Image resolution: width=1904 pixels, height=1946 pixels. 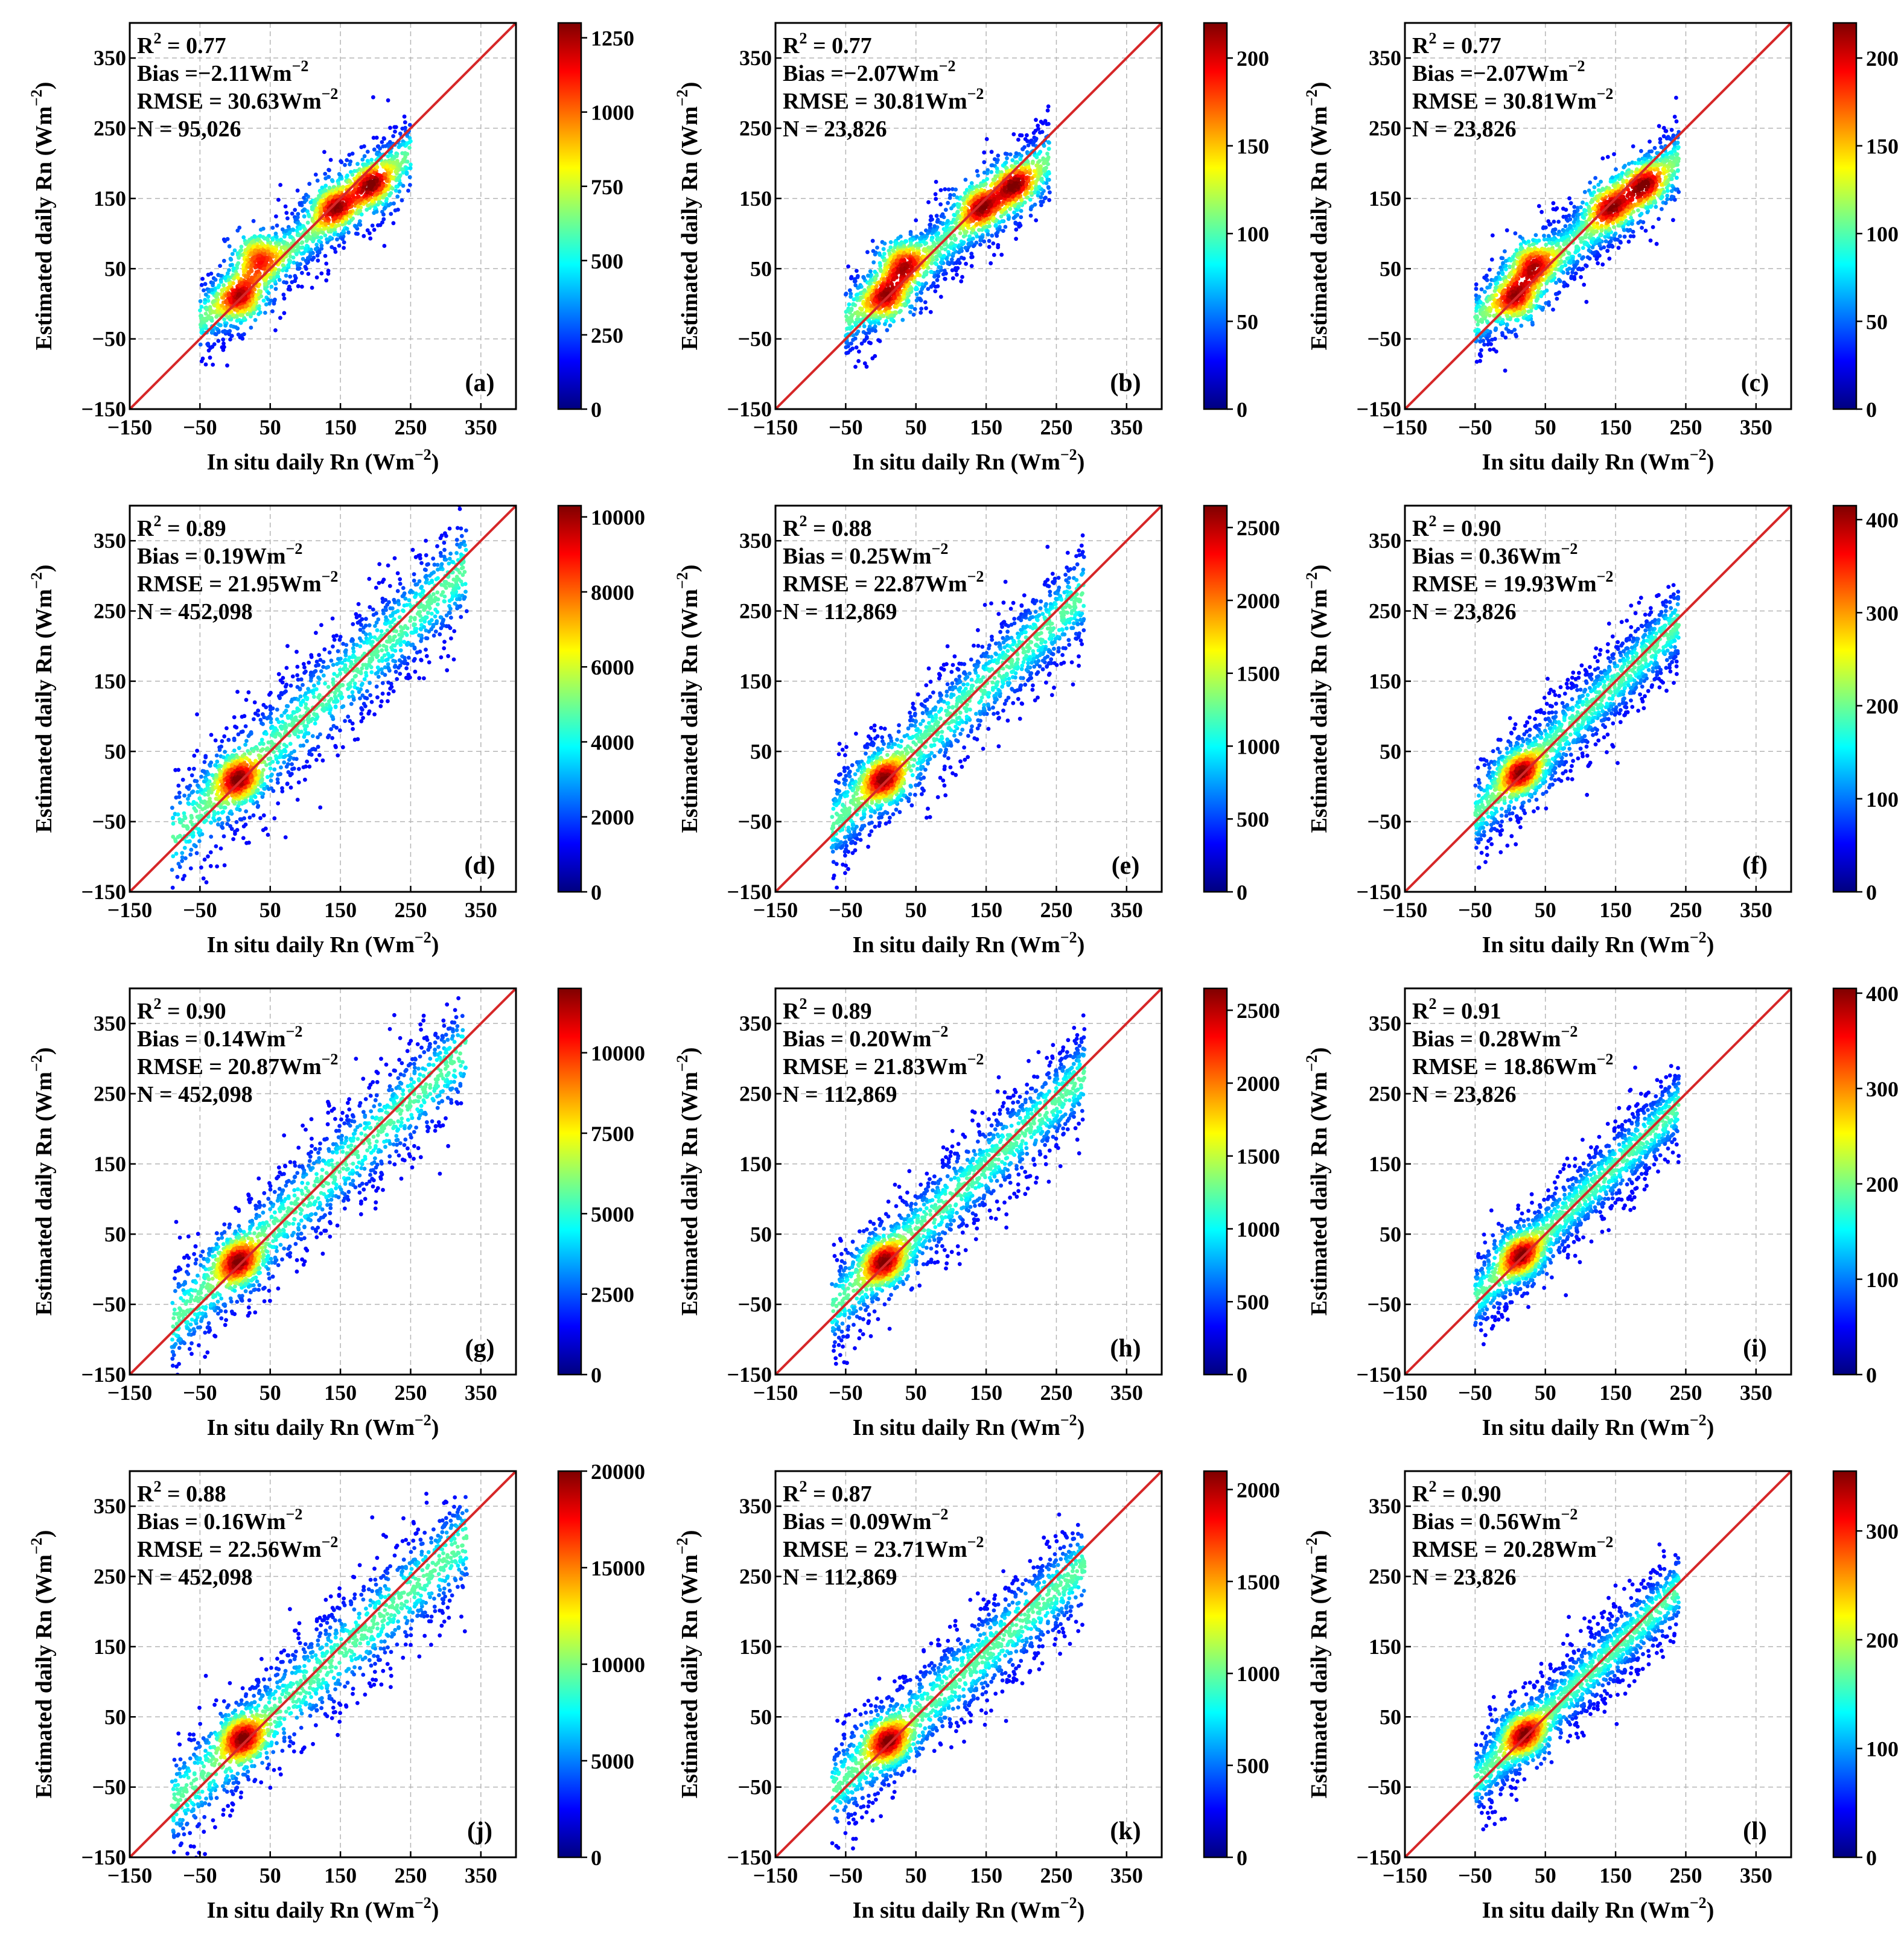 What do you see at coordinates (1247, 322) in the screenshot?
I see `colorbar-tick-label: 50` at bounding box center [1247, 322].